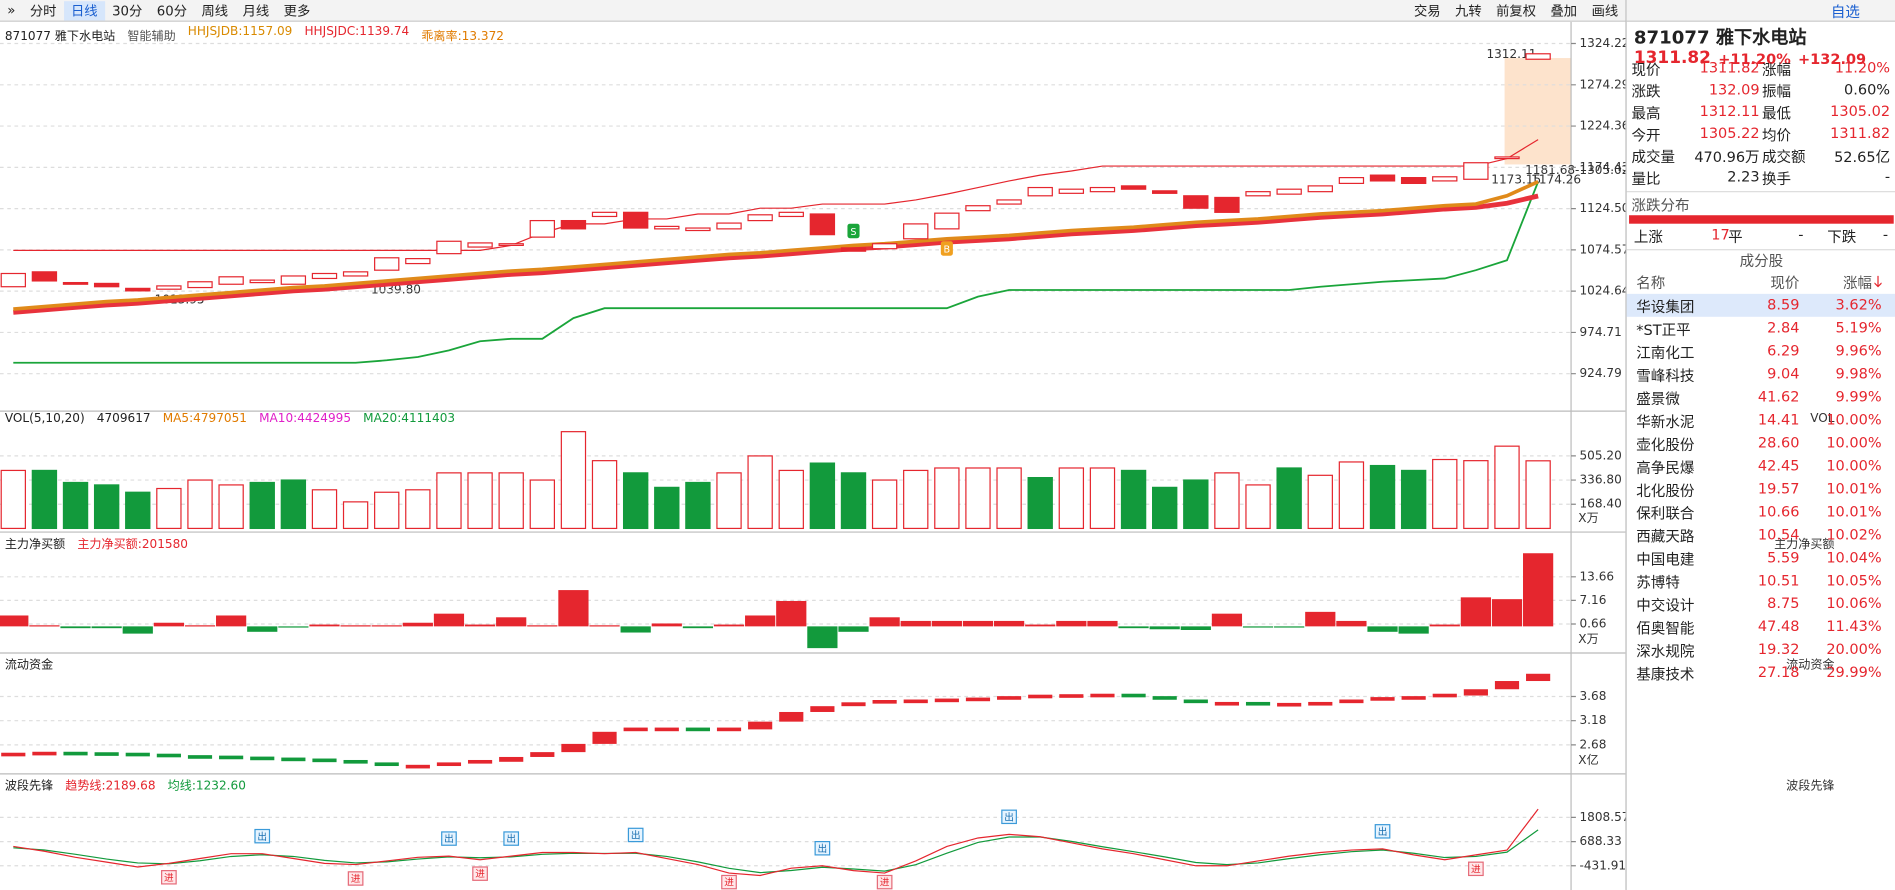 The image size is (1895, 890). Describe the element at coordinates (1603, 249) in the screenshot. I see `y-tick-label: 1074.57` at that location.